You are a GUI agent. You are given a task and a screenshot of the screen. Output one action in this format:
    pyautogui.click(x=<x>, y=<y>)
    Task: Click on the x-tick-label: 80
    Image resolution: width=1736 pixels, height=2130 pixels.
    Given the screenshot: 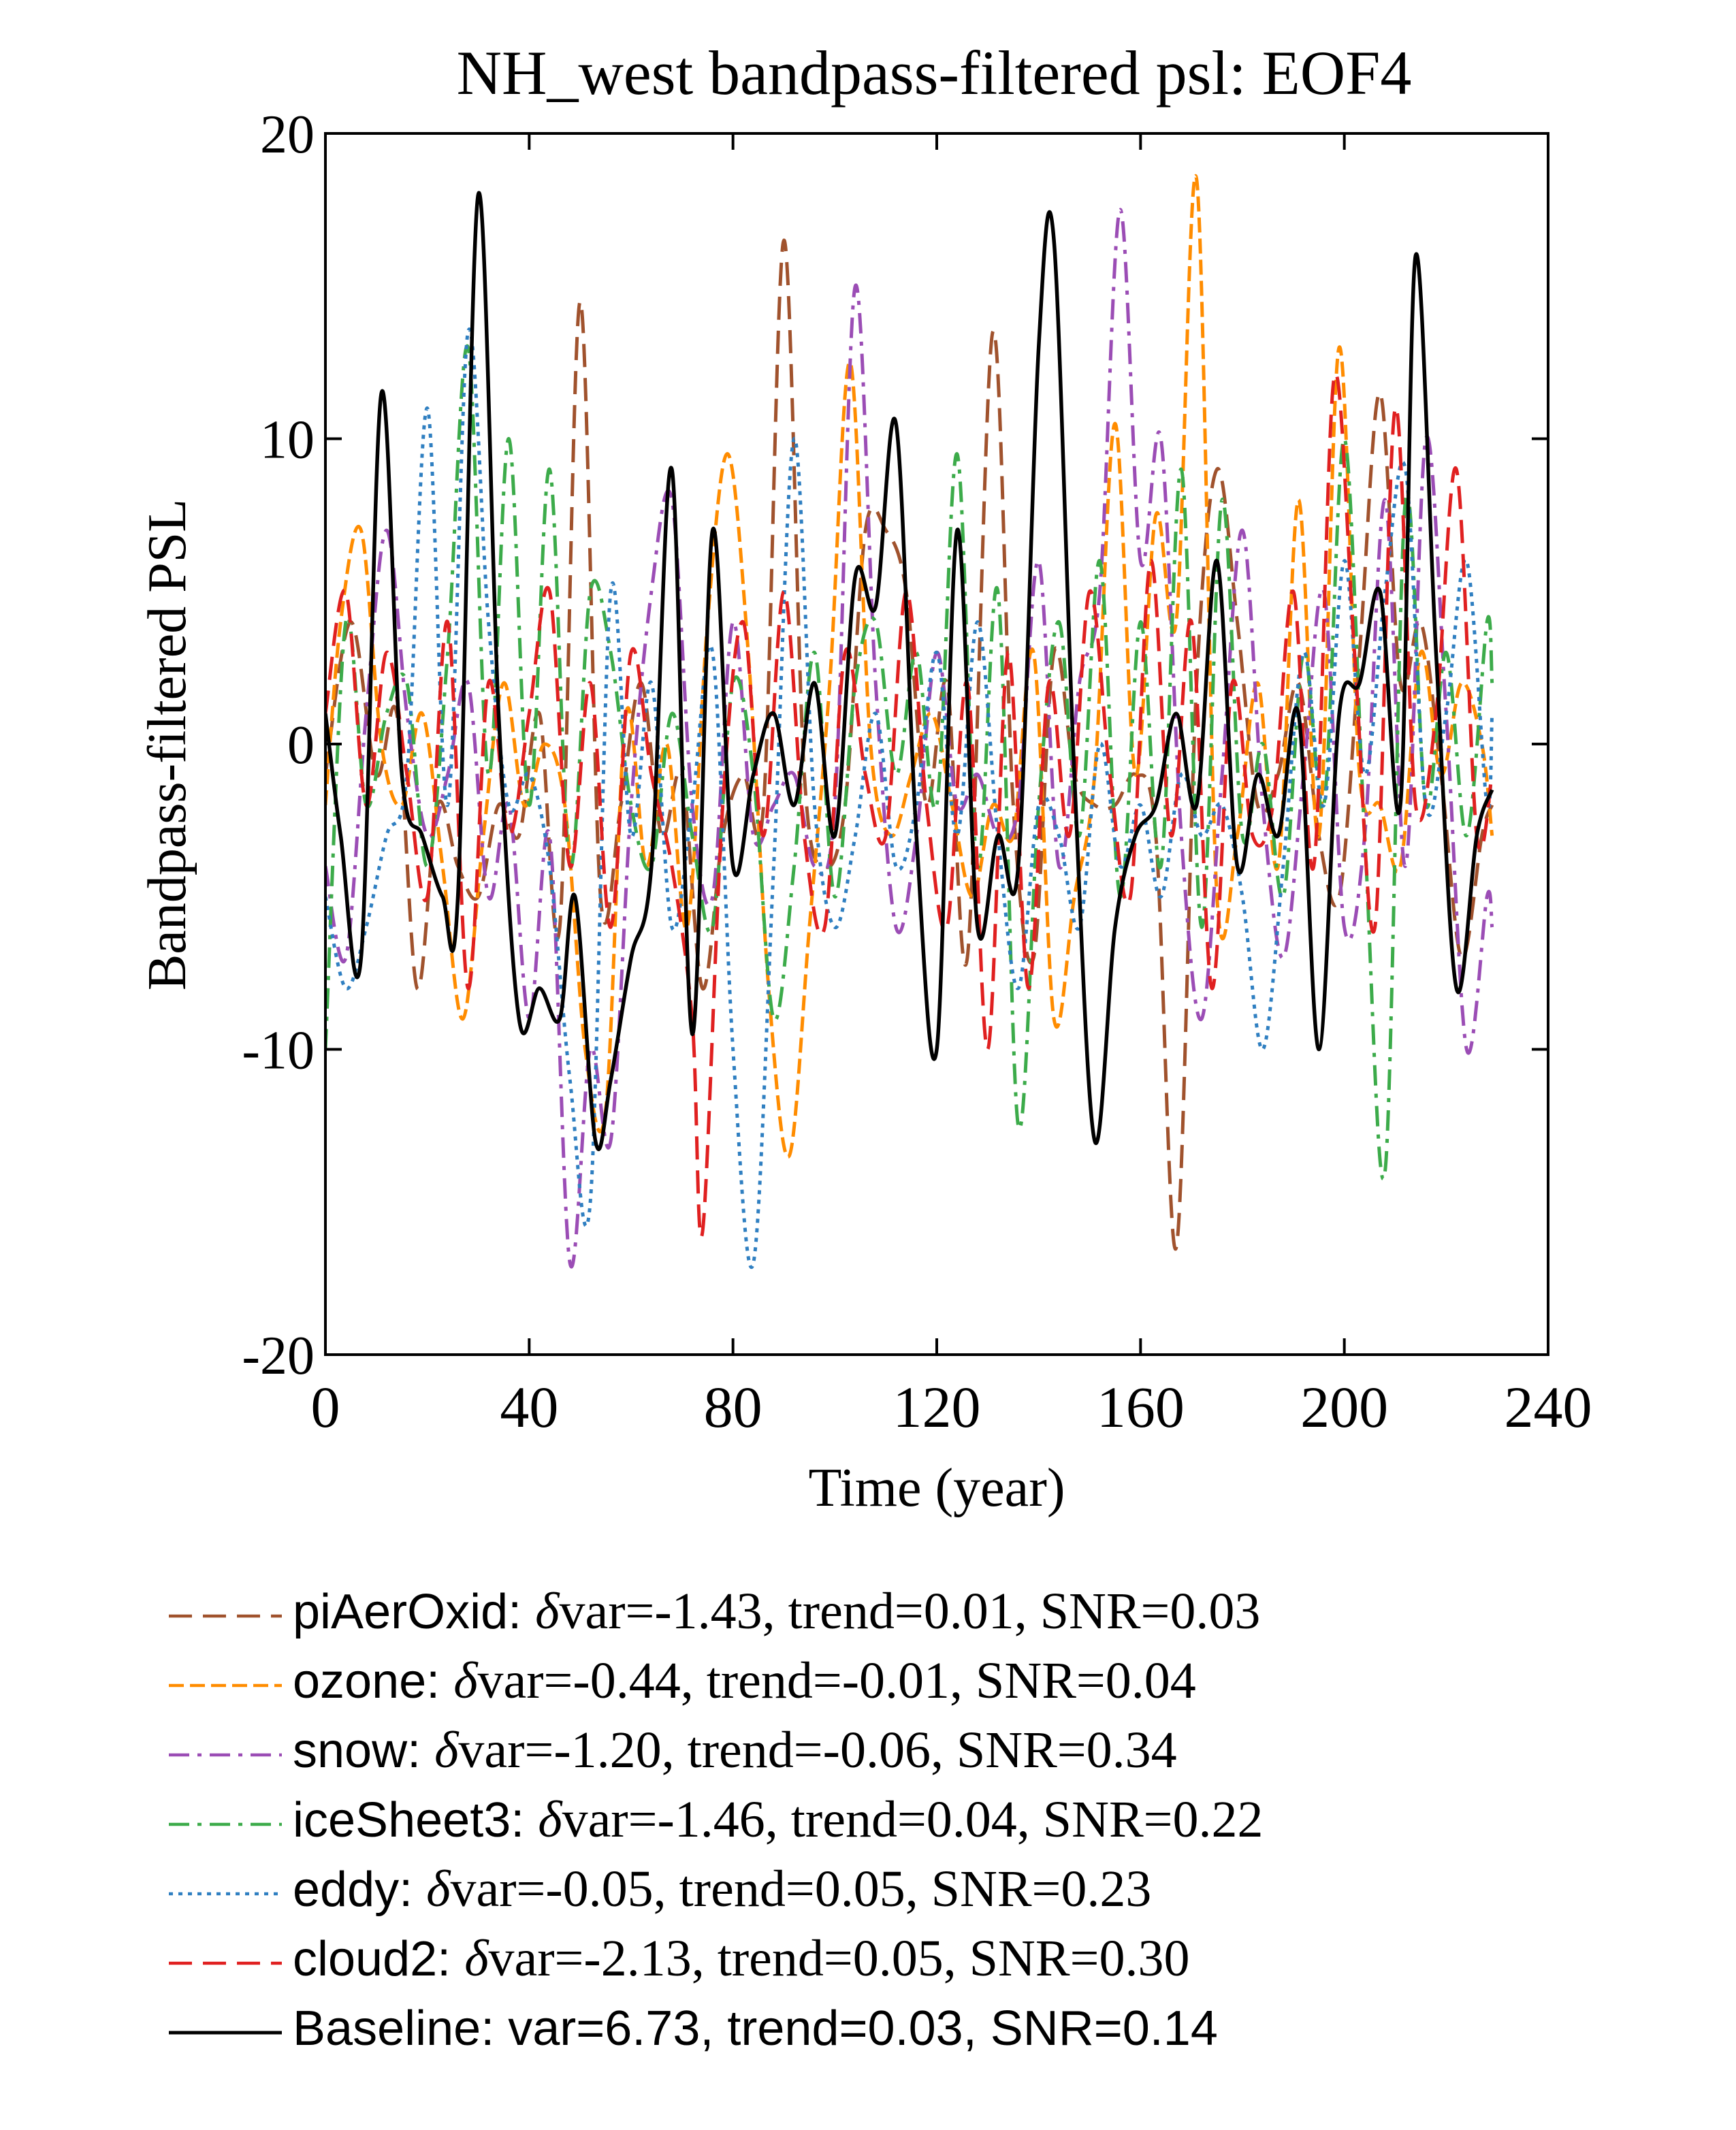 What is the action you would take?
    pyautogui.click(x=733, y=1407)
    